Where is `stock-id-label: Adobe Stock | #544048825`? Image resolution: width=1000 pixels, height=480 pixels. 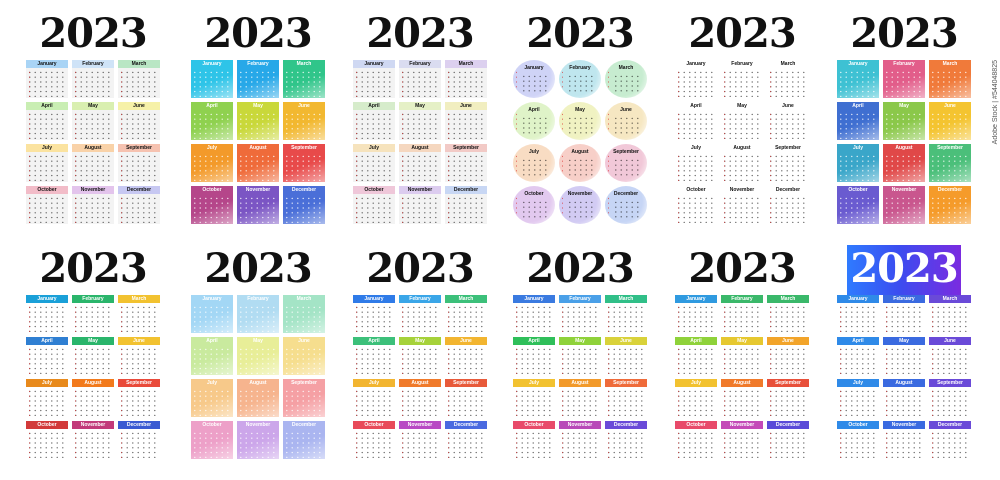
stock-id-label: Adobe Stock | #544048825 is located at coordinates (995, 102).